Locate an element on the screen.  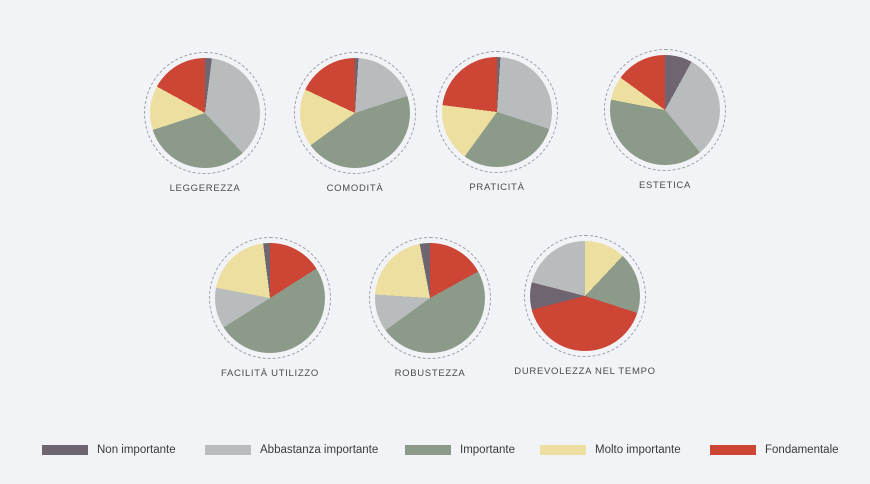
legend-item: Non importante is located at coordinates (109, 450).